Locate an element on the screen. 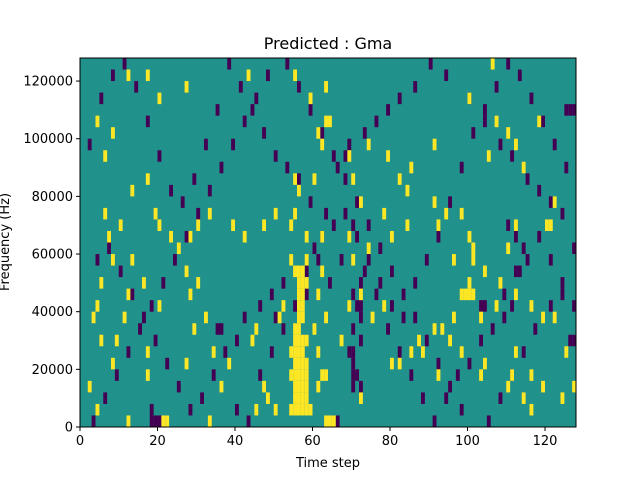  x-tick-label: 120 is located at coordinates (545, 441).